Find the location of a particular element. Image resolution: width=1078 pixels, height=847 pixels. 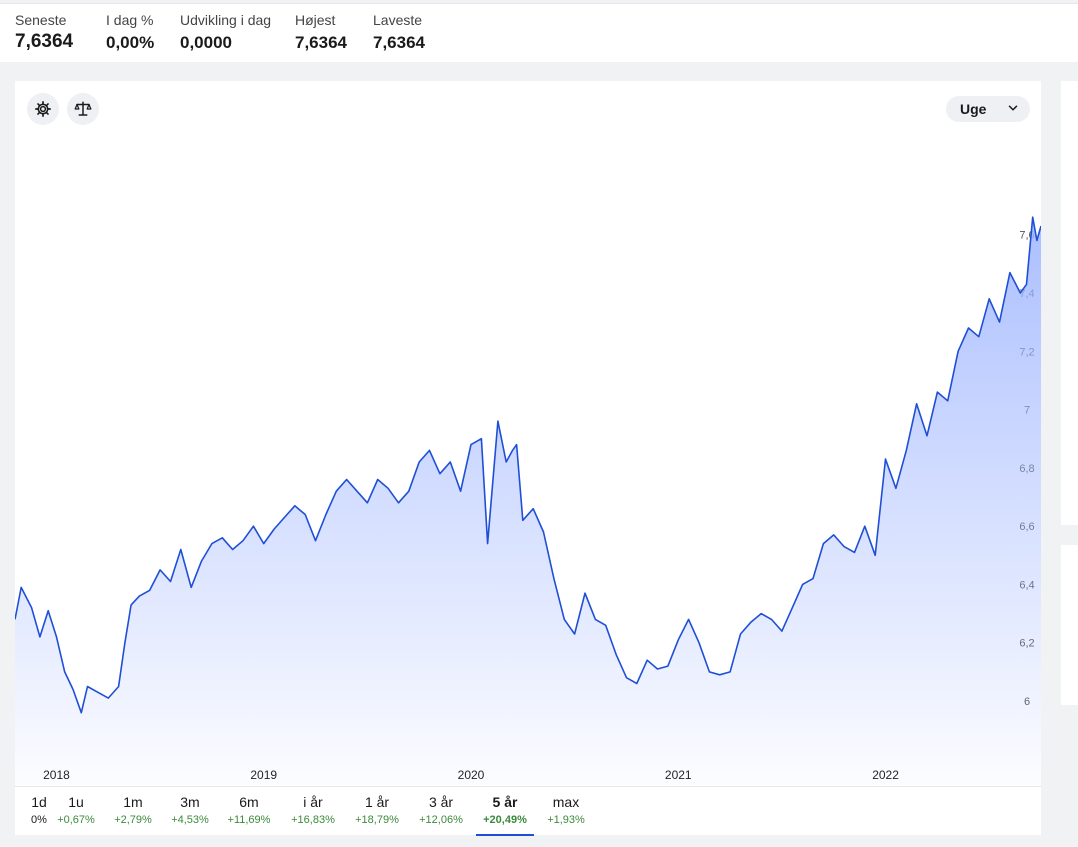

period-tab-1d: 1d 0% is located at coordinates (39, 810).